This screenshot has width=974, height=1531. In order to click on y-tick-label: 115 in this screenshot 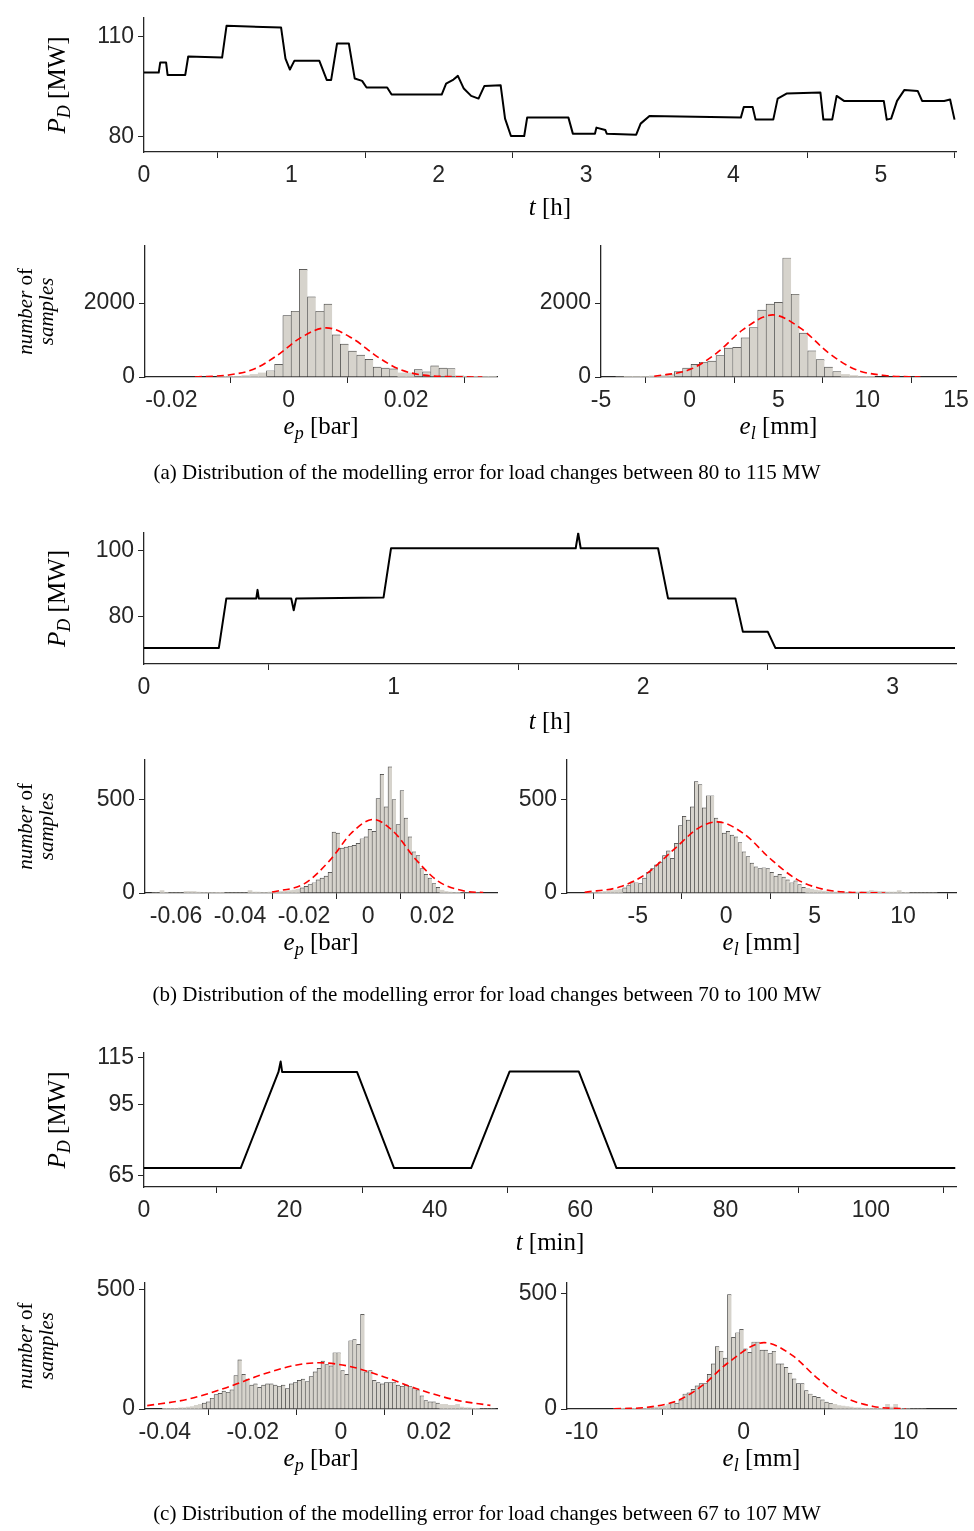, I will do `click(115, 1055)`.